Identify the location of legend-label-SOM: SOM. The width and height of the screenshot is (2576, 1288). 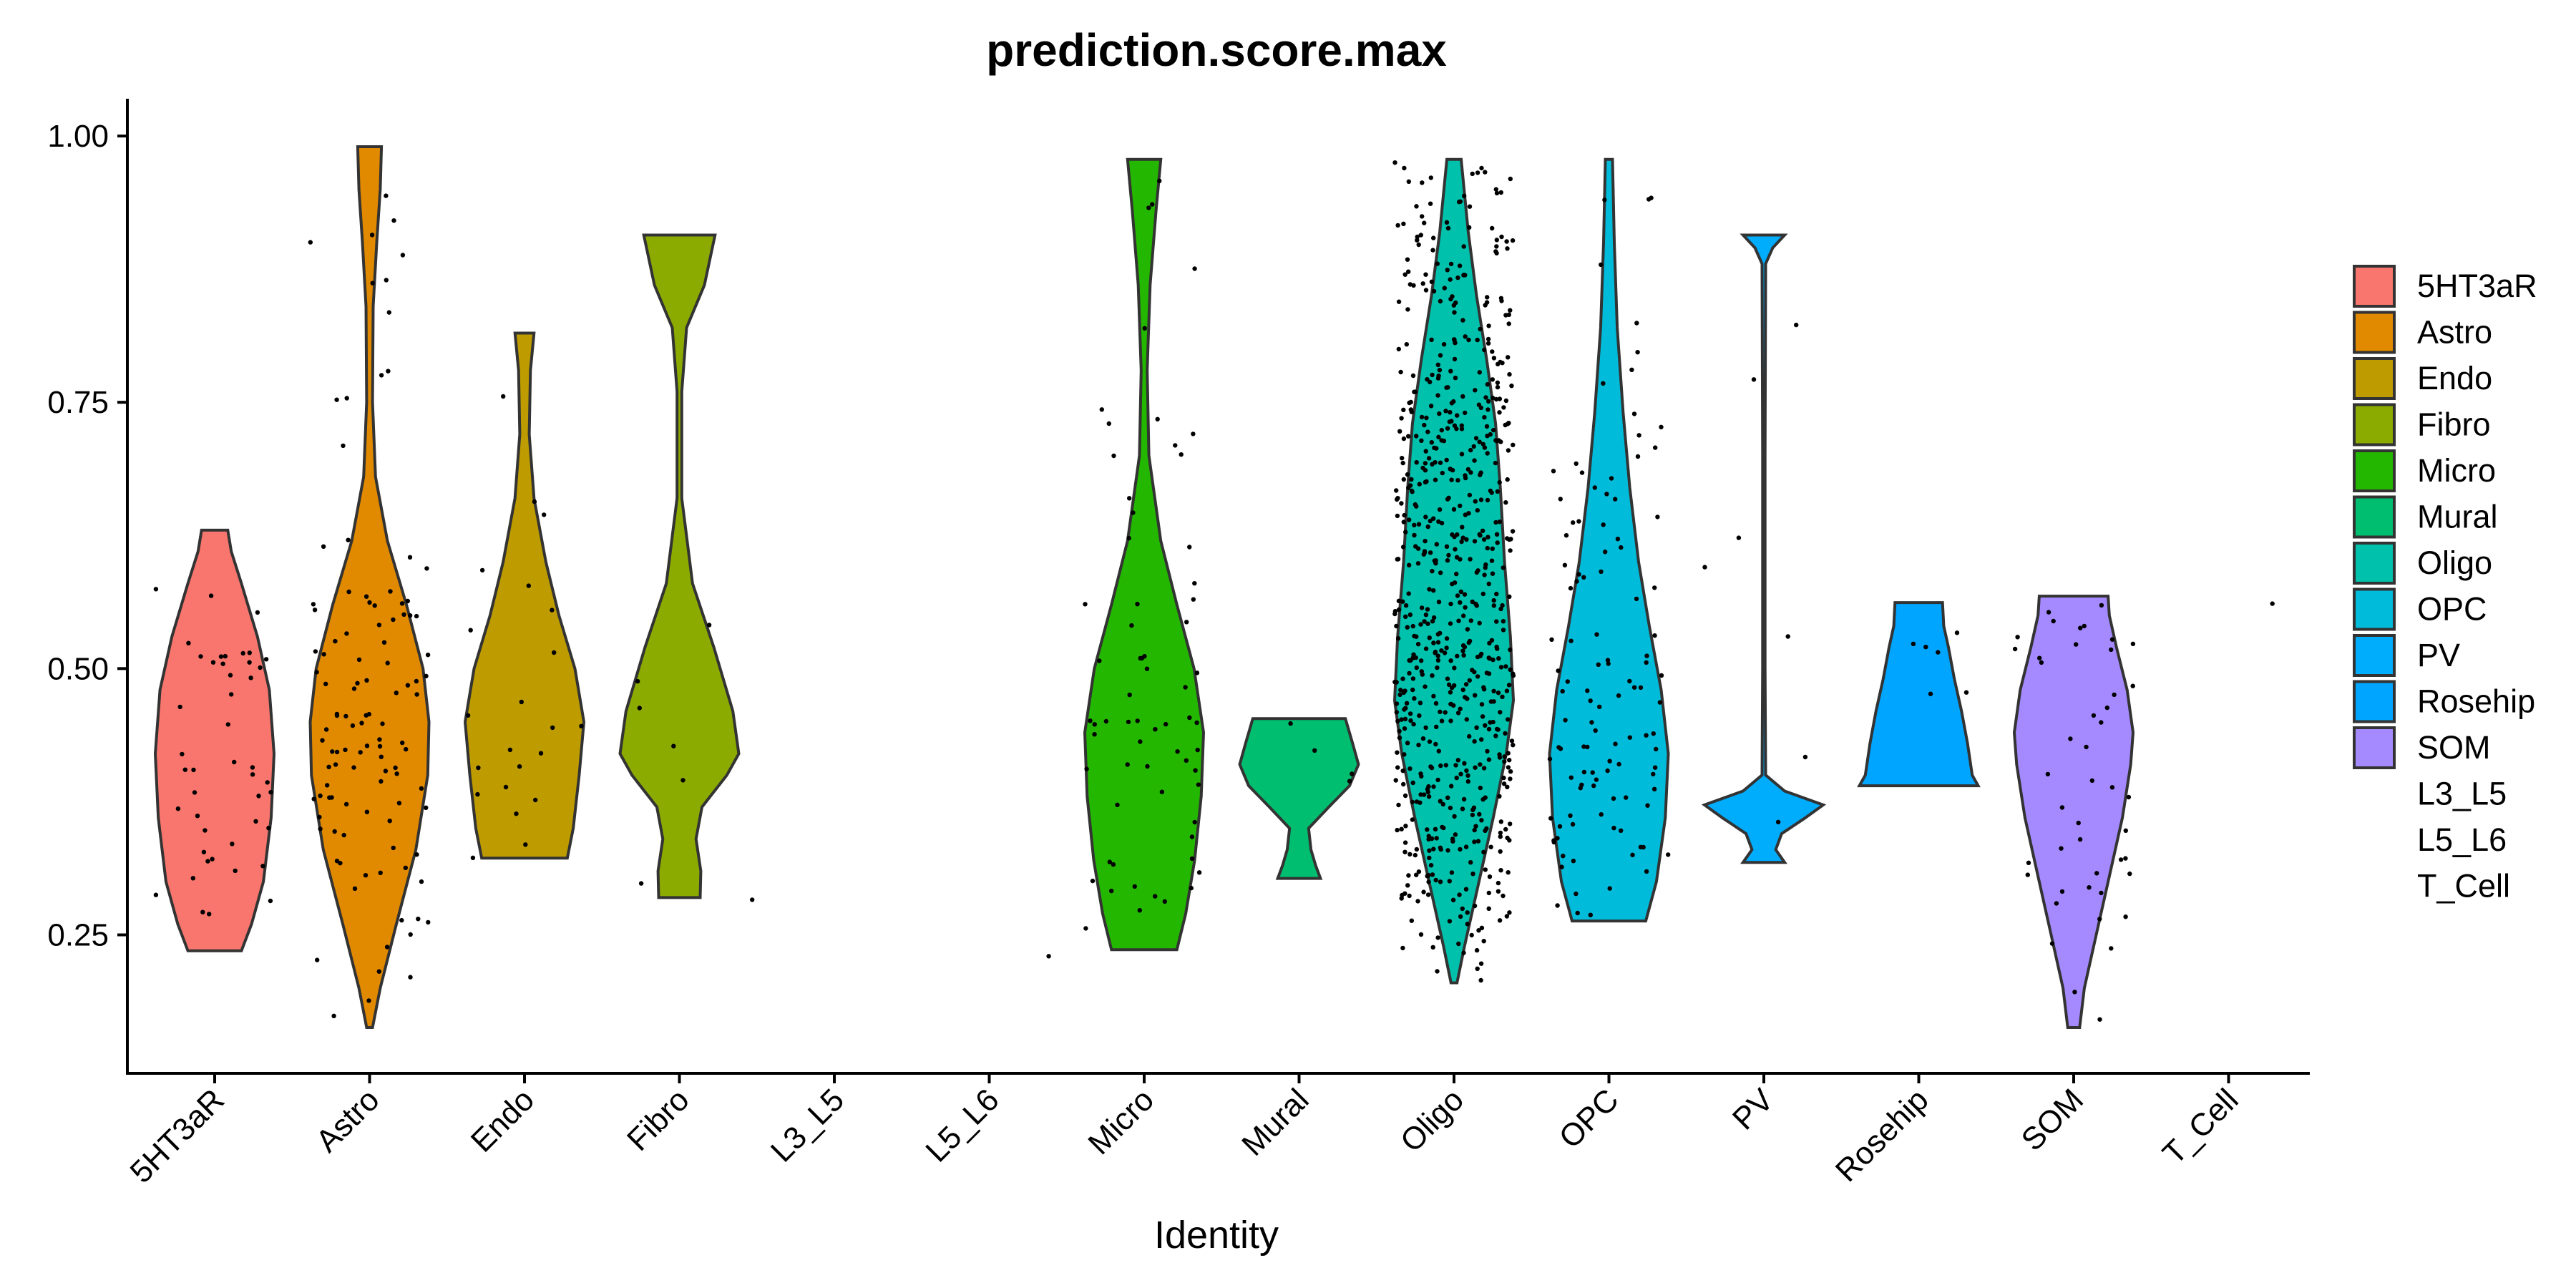
(2454, 747).